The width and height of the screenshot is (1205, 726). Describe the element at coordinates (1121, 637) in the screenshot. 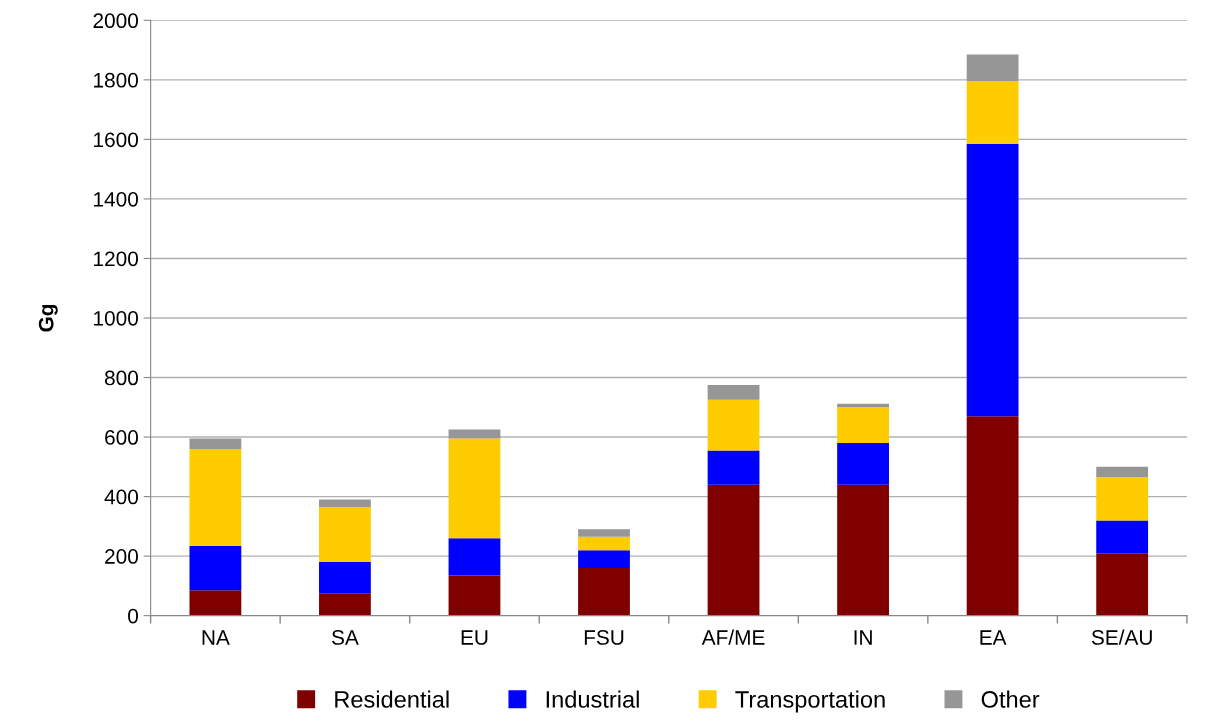

I see `x-tick-label: SE/AU` at that location.